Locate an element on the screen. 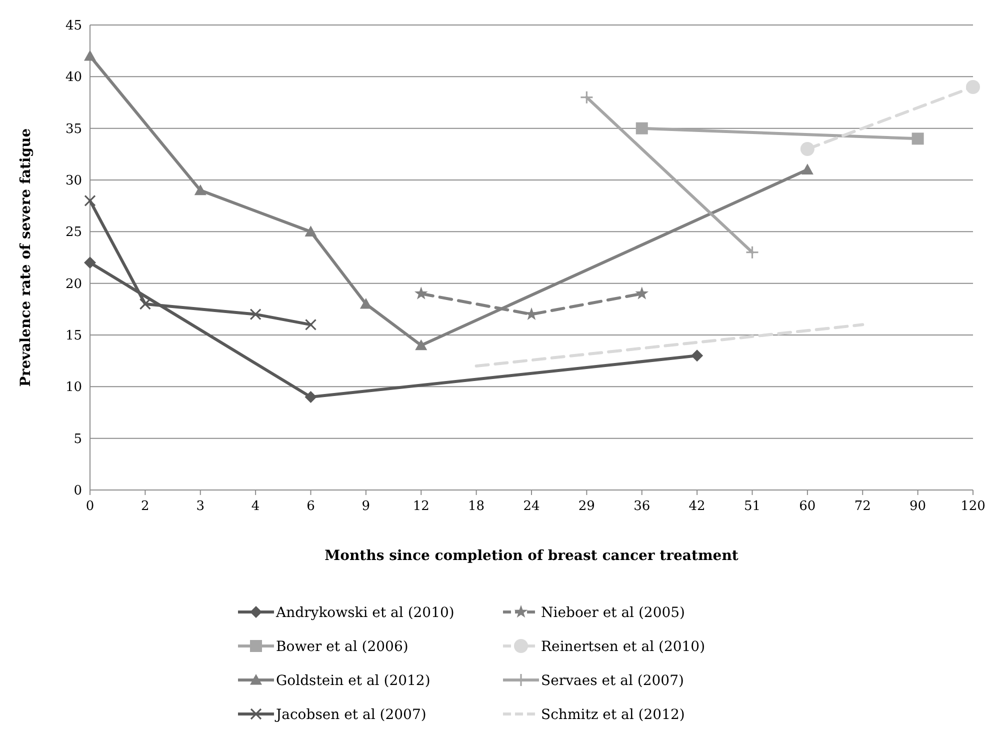 The image size is (993, 736). y-axis-title: Prevalence rate of severe fatigue is located at coordinates (26, 257).